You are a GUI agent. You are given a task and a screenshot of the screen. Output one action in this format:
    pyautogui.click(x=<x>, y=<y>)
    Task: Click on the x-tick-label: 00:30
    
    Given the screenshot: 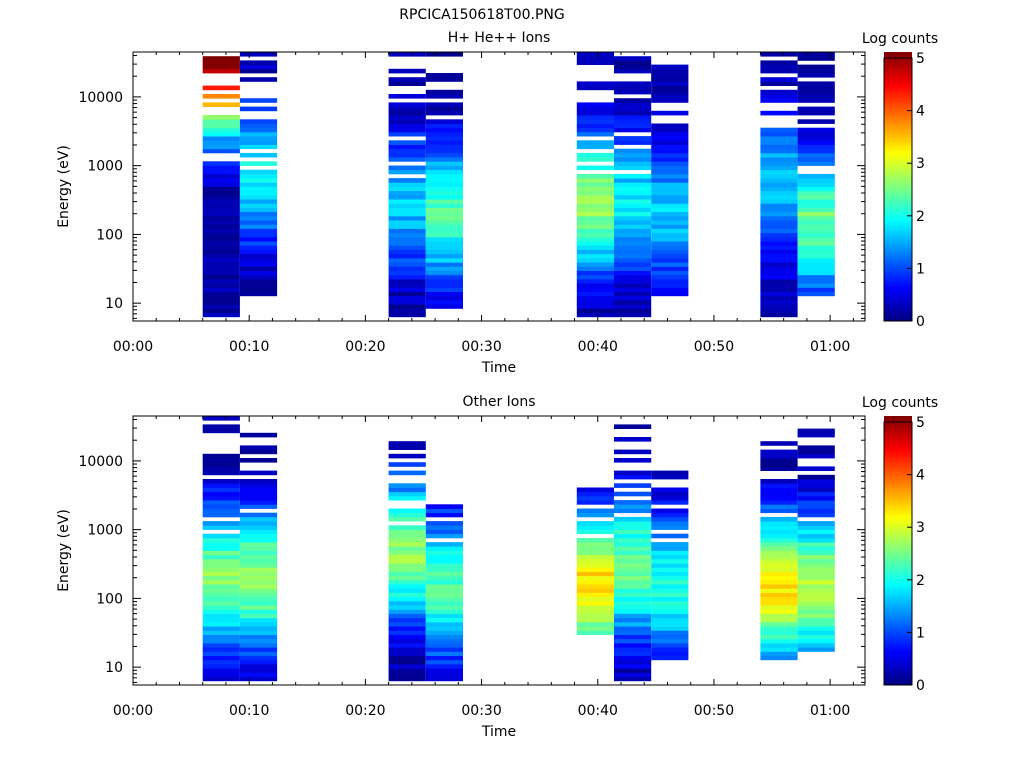 What is the action you would take?
    pyautogui.click(x=481, y=711)
    